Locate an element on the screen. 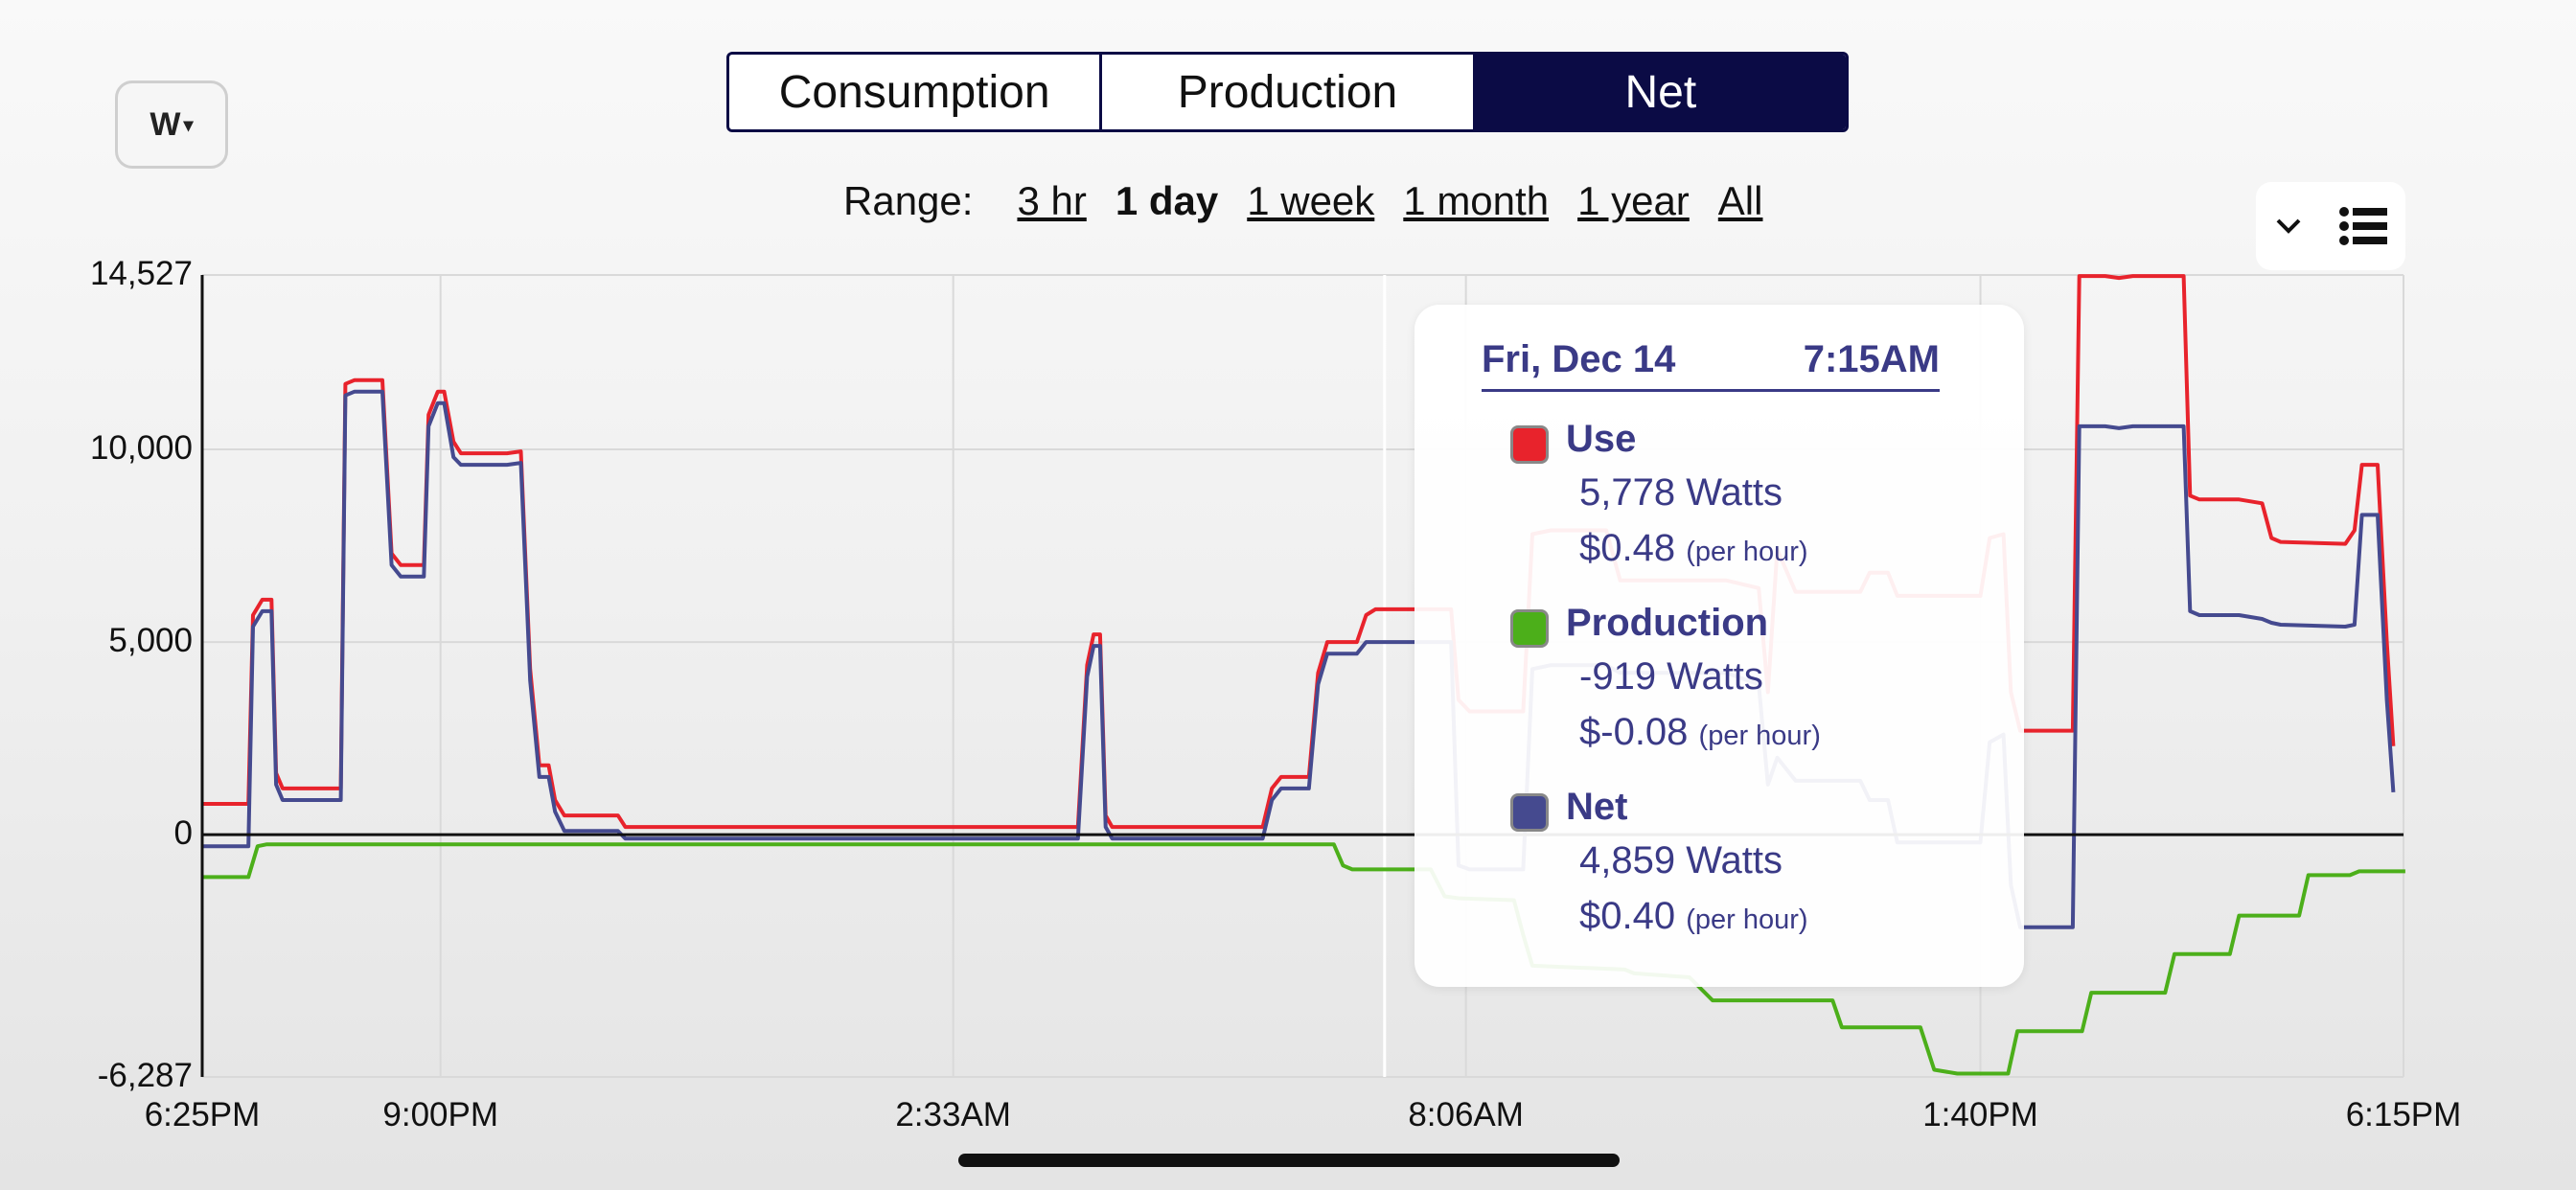  tab-production: Production is located at coordinates (1285, 92).